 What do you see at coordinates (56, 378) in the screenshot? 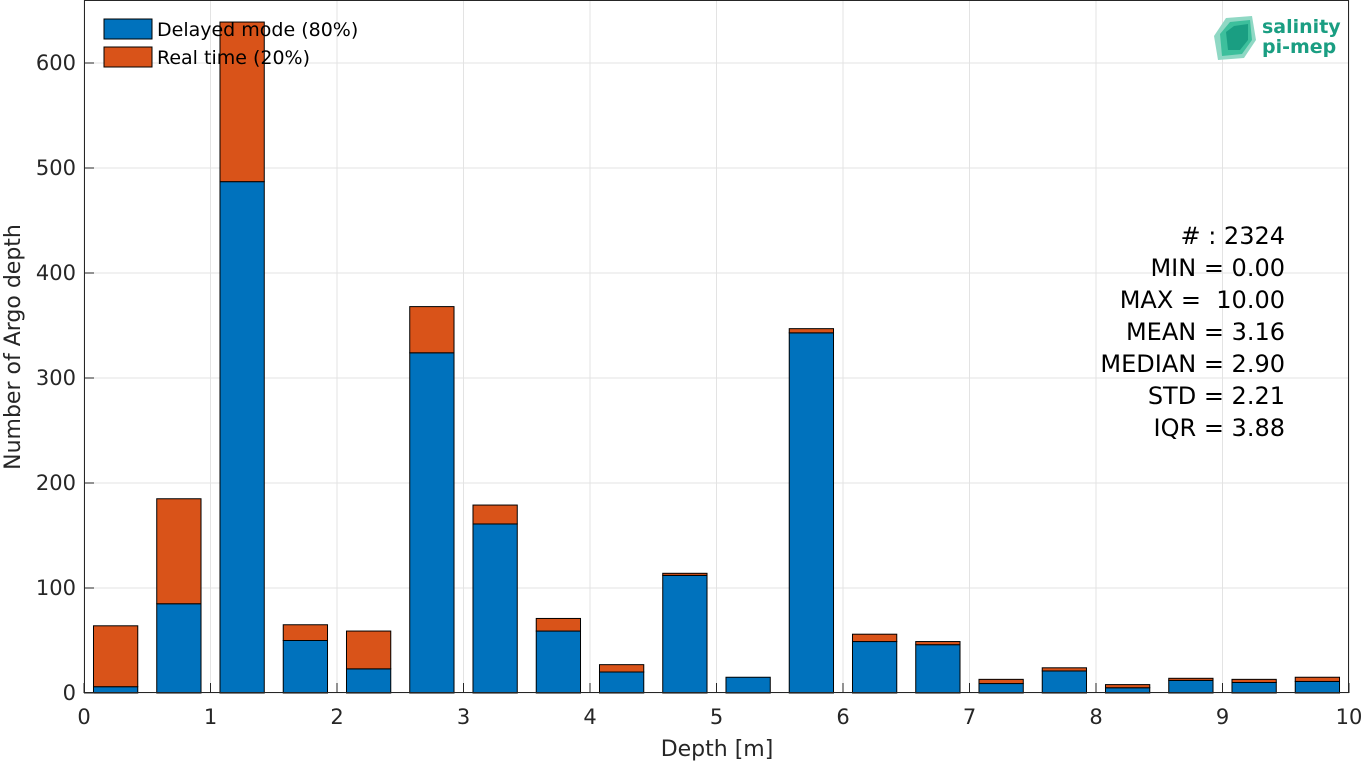
I see `y-tick-label: 300` at bounding box center [56, 378].